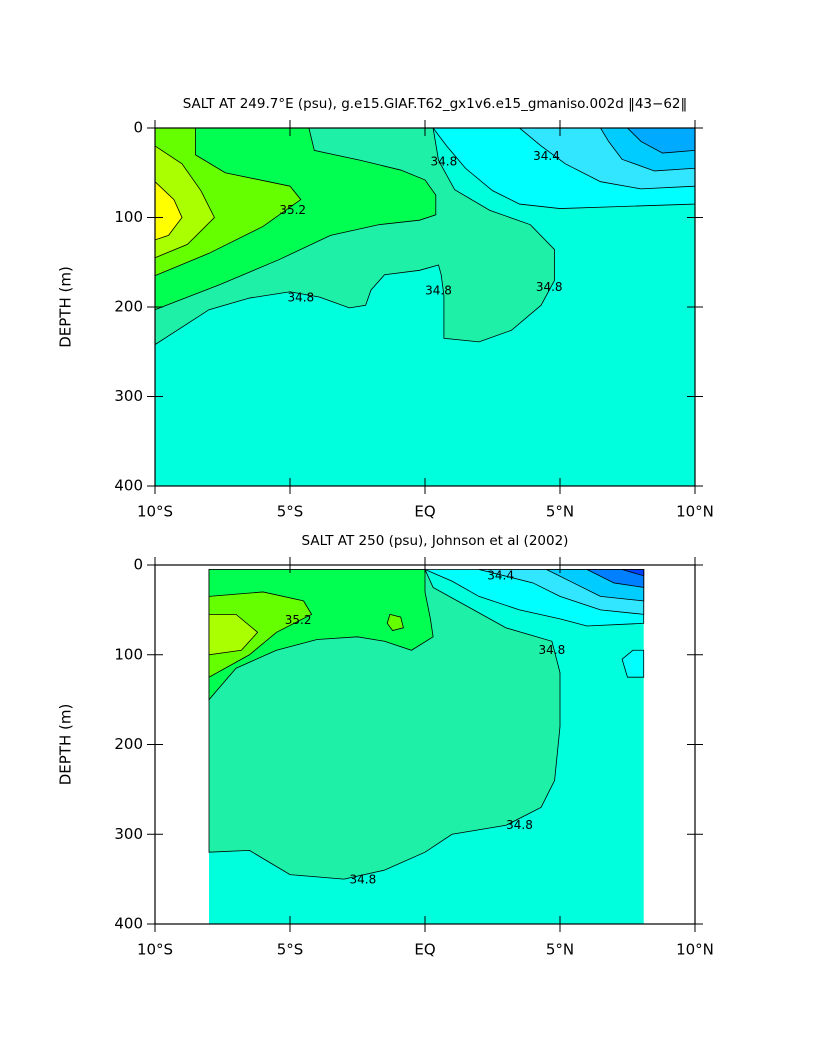  I want to click on chart-title: SALT AT 250 (psu), Johnson et al (2002), so click(435, 541).